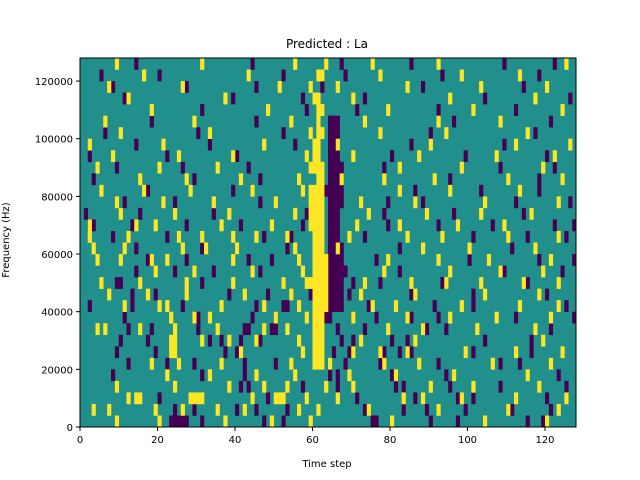 This screenshot has height=480, width=640. I want to click on y-tick-label: 20000, so click(57, 370).